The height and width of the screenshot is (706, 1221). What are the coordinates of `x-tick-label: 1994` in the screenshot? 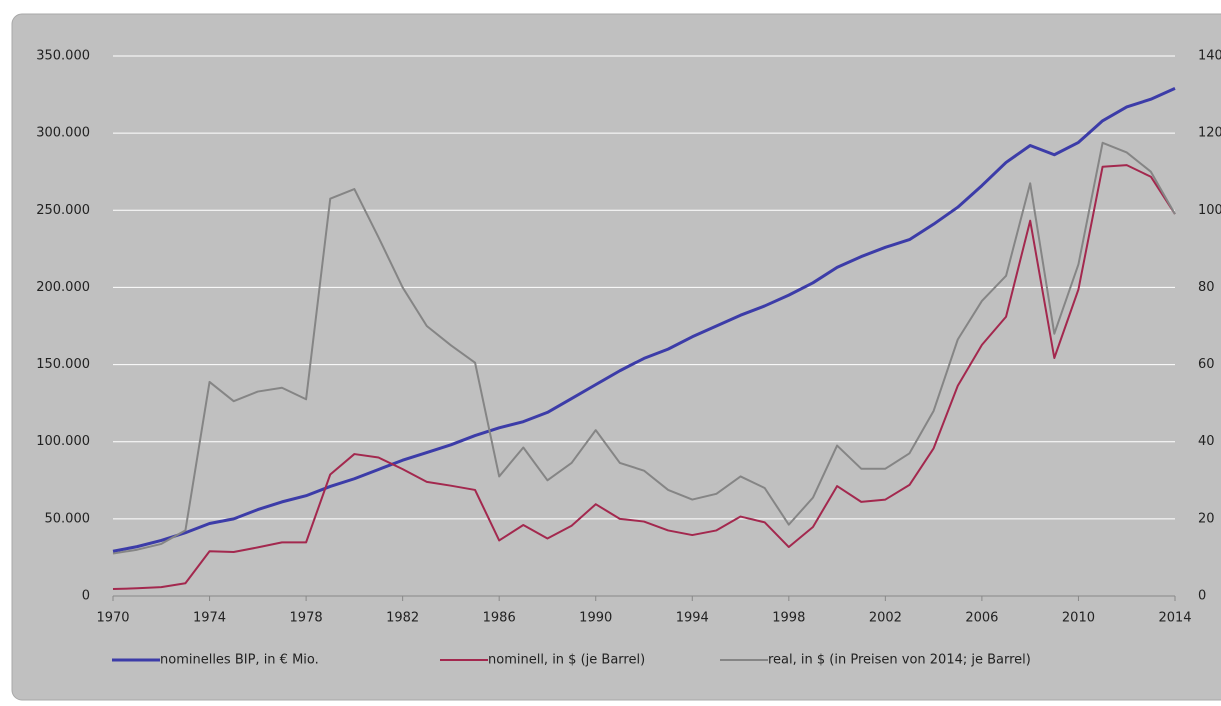 It's located at (692, 618).